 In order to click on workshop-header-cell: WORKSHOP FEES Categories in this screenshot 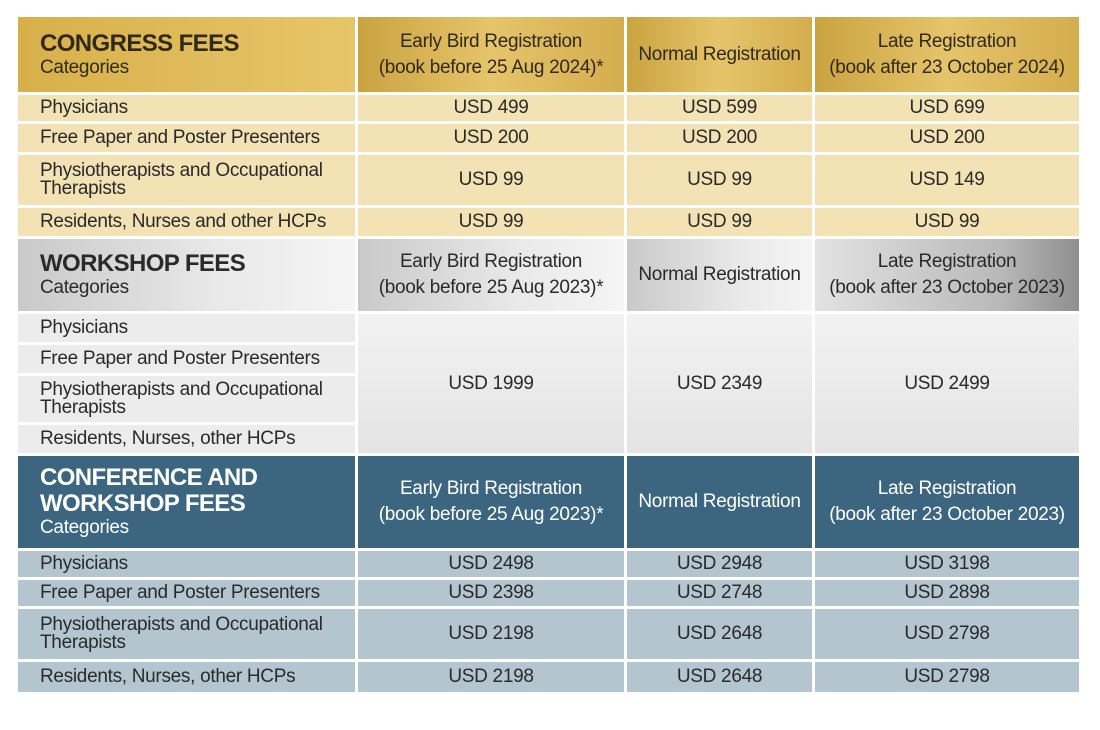, I will do `click(186, 275)`.